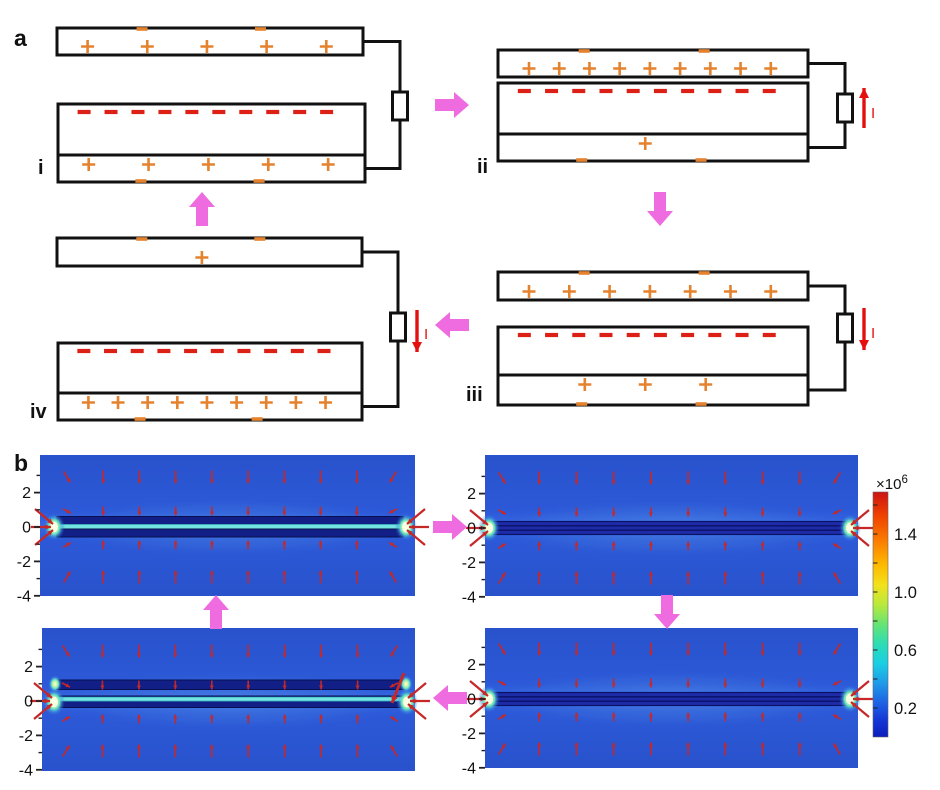 The width and height of the screenshot is (940, 790). What do you see at coordinates (398, 327) in the screenshot?
I see `resistor` at bounding box center [398, 327].